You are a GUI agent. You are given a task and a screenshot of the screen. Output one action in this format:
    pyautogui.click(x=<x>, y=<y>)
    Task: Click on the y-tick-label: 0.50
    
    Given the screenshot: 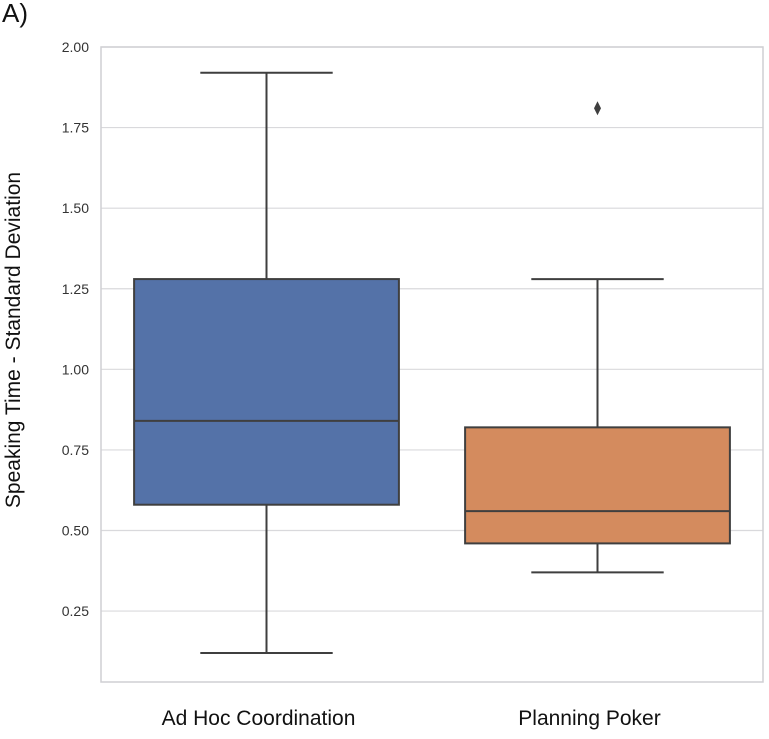 What is the action you would take?
    pyautogui.click(x=75, y=531)
    